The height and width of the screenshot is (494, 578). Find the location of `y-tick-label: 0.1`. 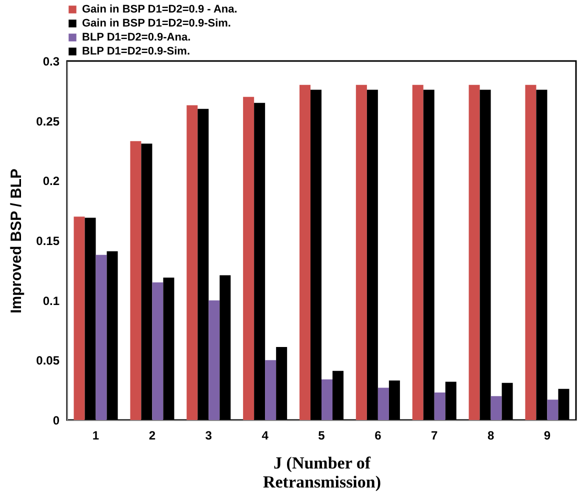

y-tick-label: 0.1 is located at coordinates (51, 301).